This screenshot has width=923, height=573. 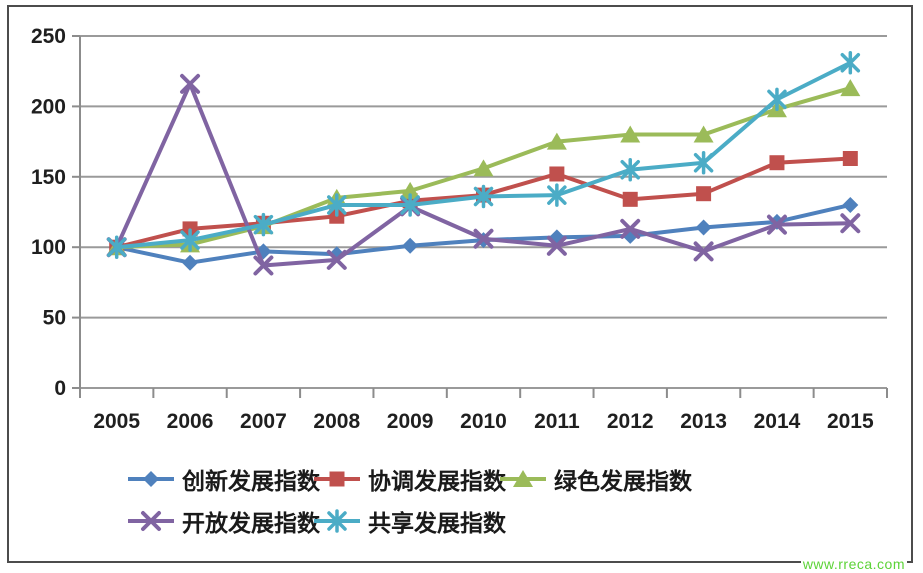 What do you see at coordinates (190, 240) in the screenshot?
I see `series-4-point-2006` at bounding box center [190, 240].